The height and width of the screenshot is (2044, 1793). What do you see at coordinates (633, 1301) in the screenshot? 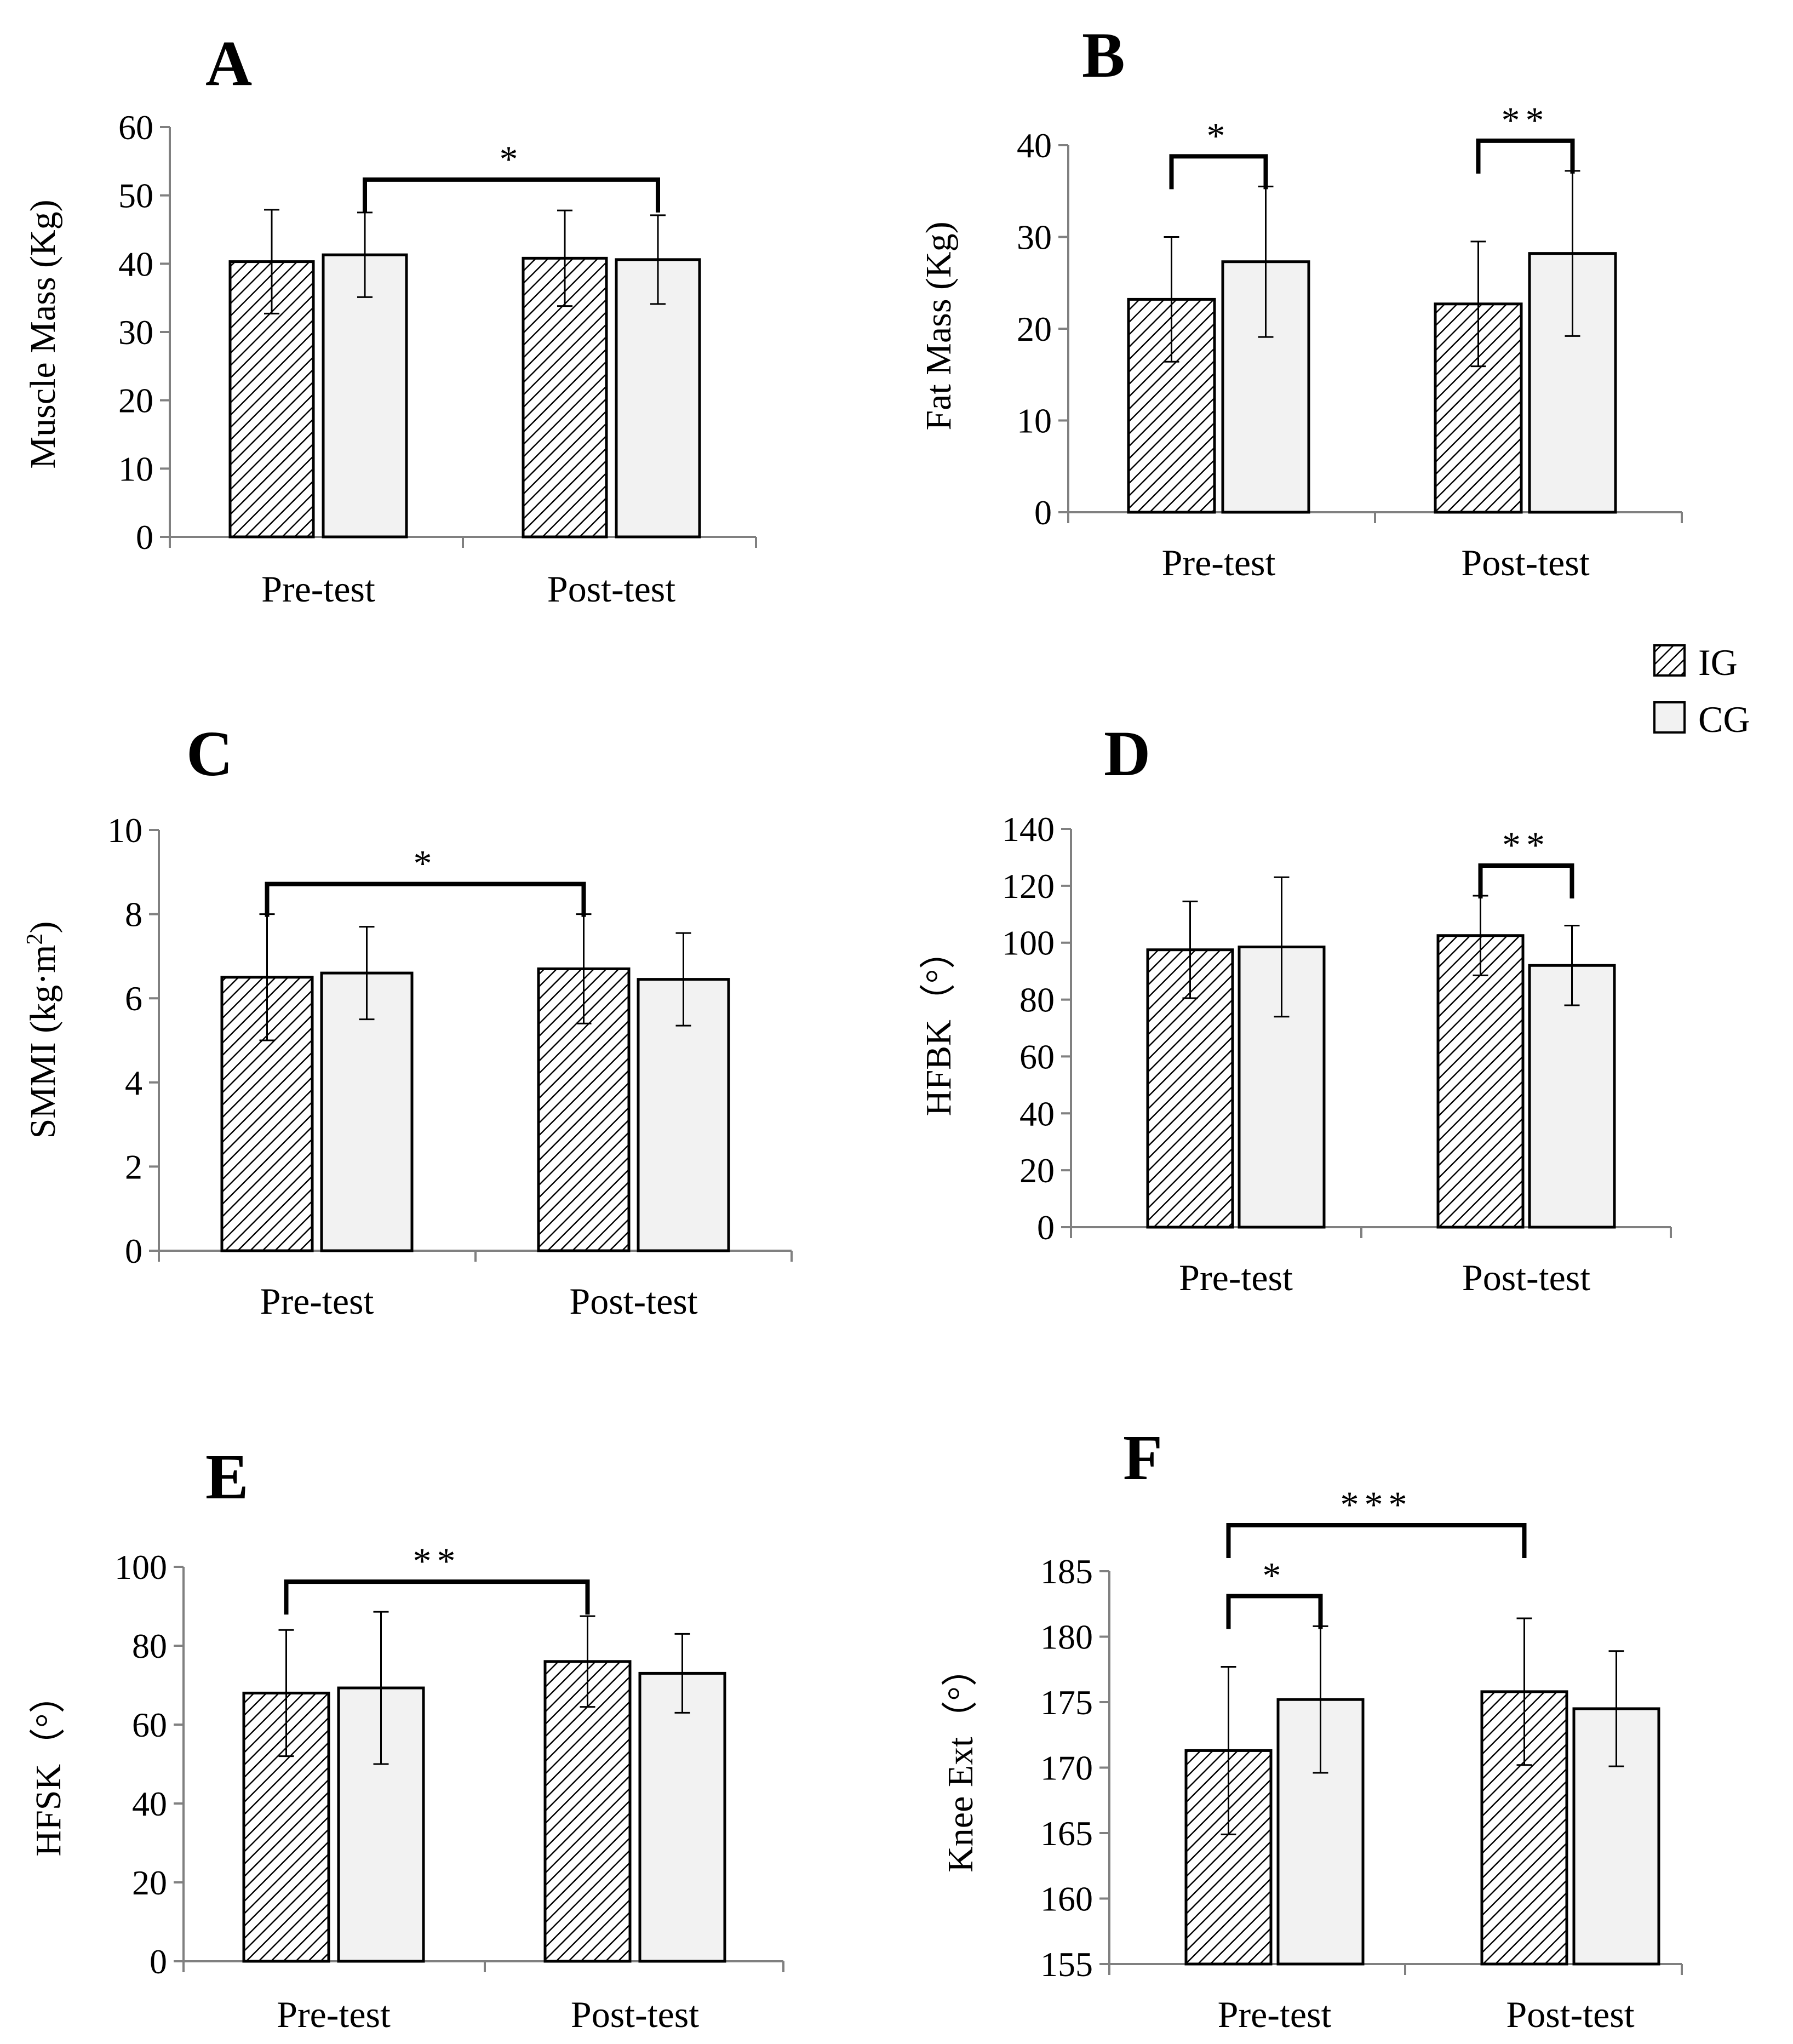
I see `panel-c-category-label: Post-test` at bounding box center [633, 1301].